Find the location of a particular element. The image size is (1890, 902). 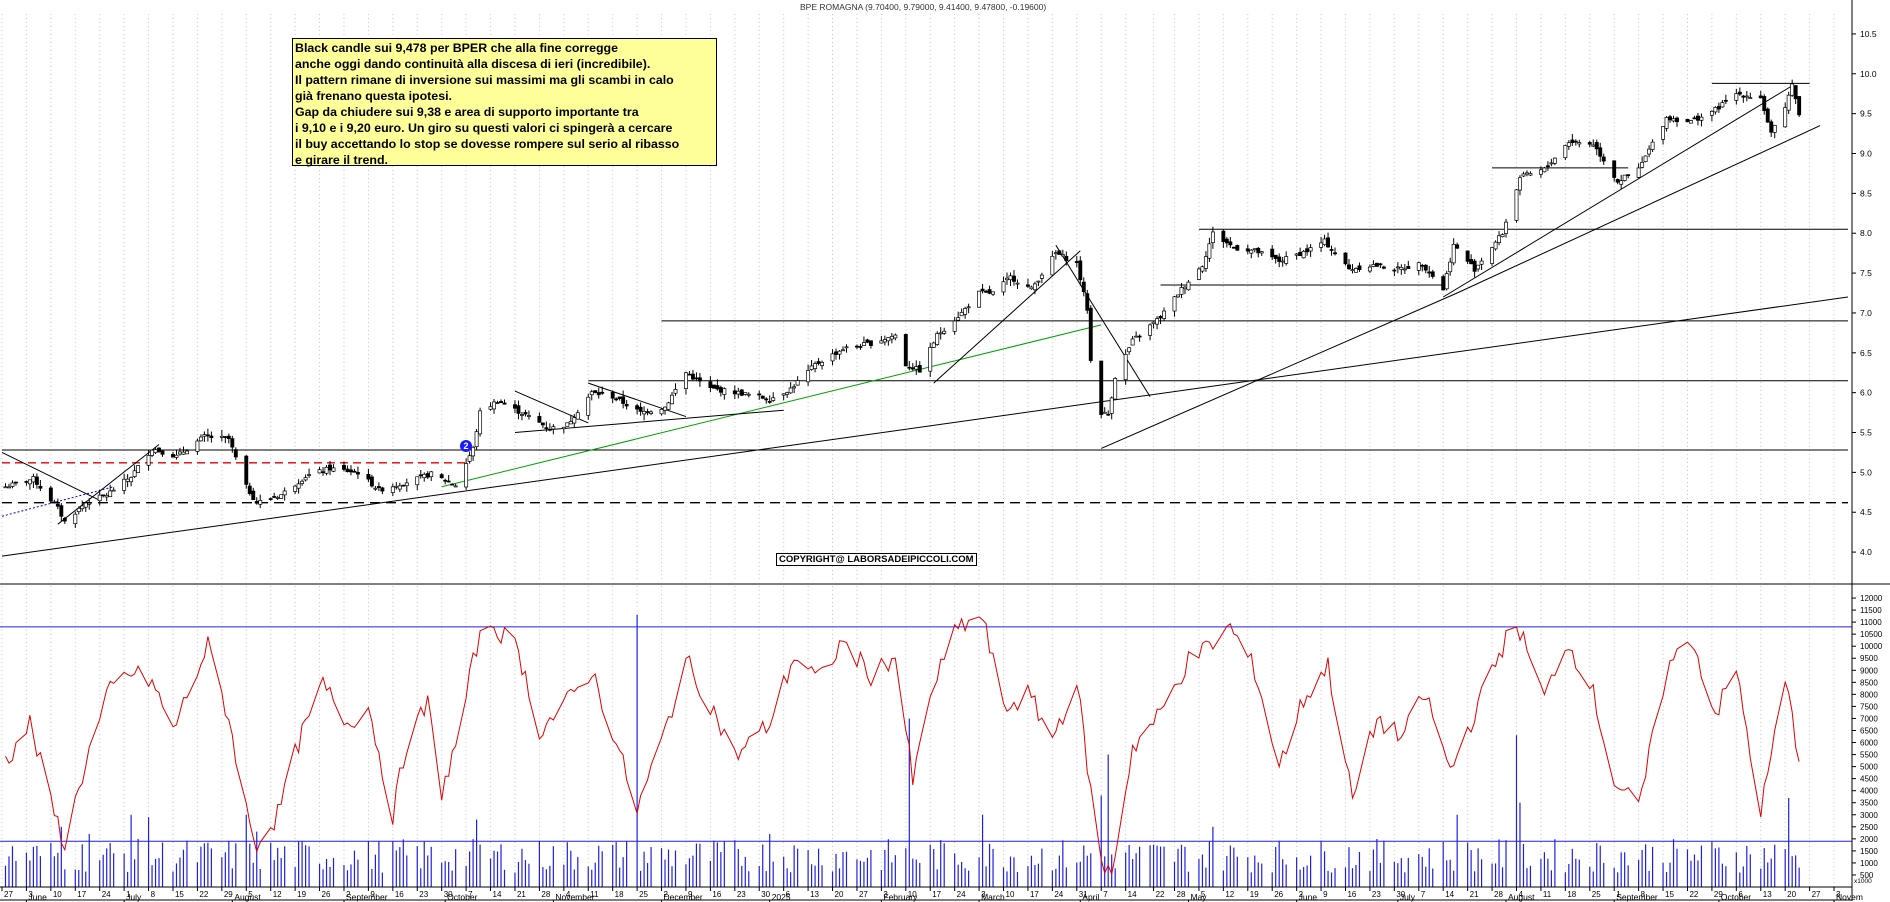

day-label: 10 is located at coordinates (57, 894).